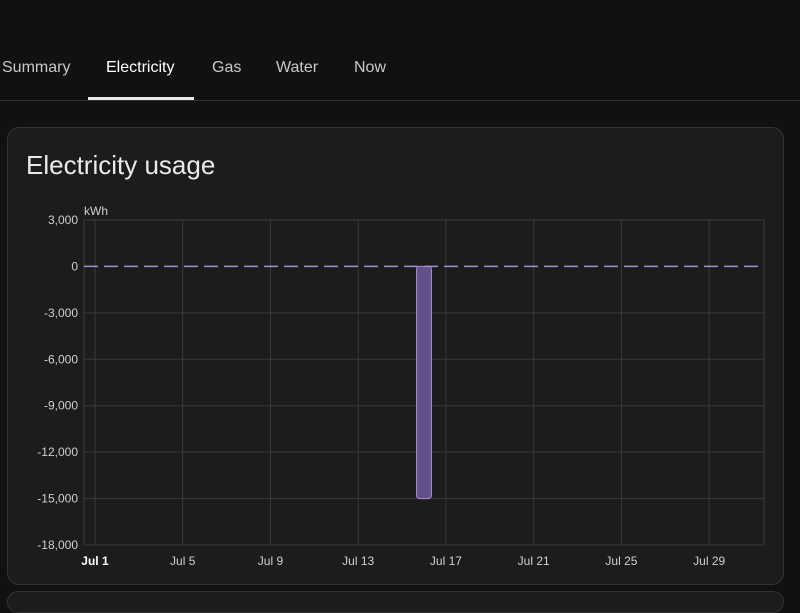 This screenshot has height=613, width=800. Describe the element at coordinates (61, 359) in the screenshot. I see `y-tick-label: -6,000` at that location.